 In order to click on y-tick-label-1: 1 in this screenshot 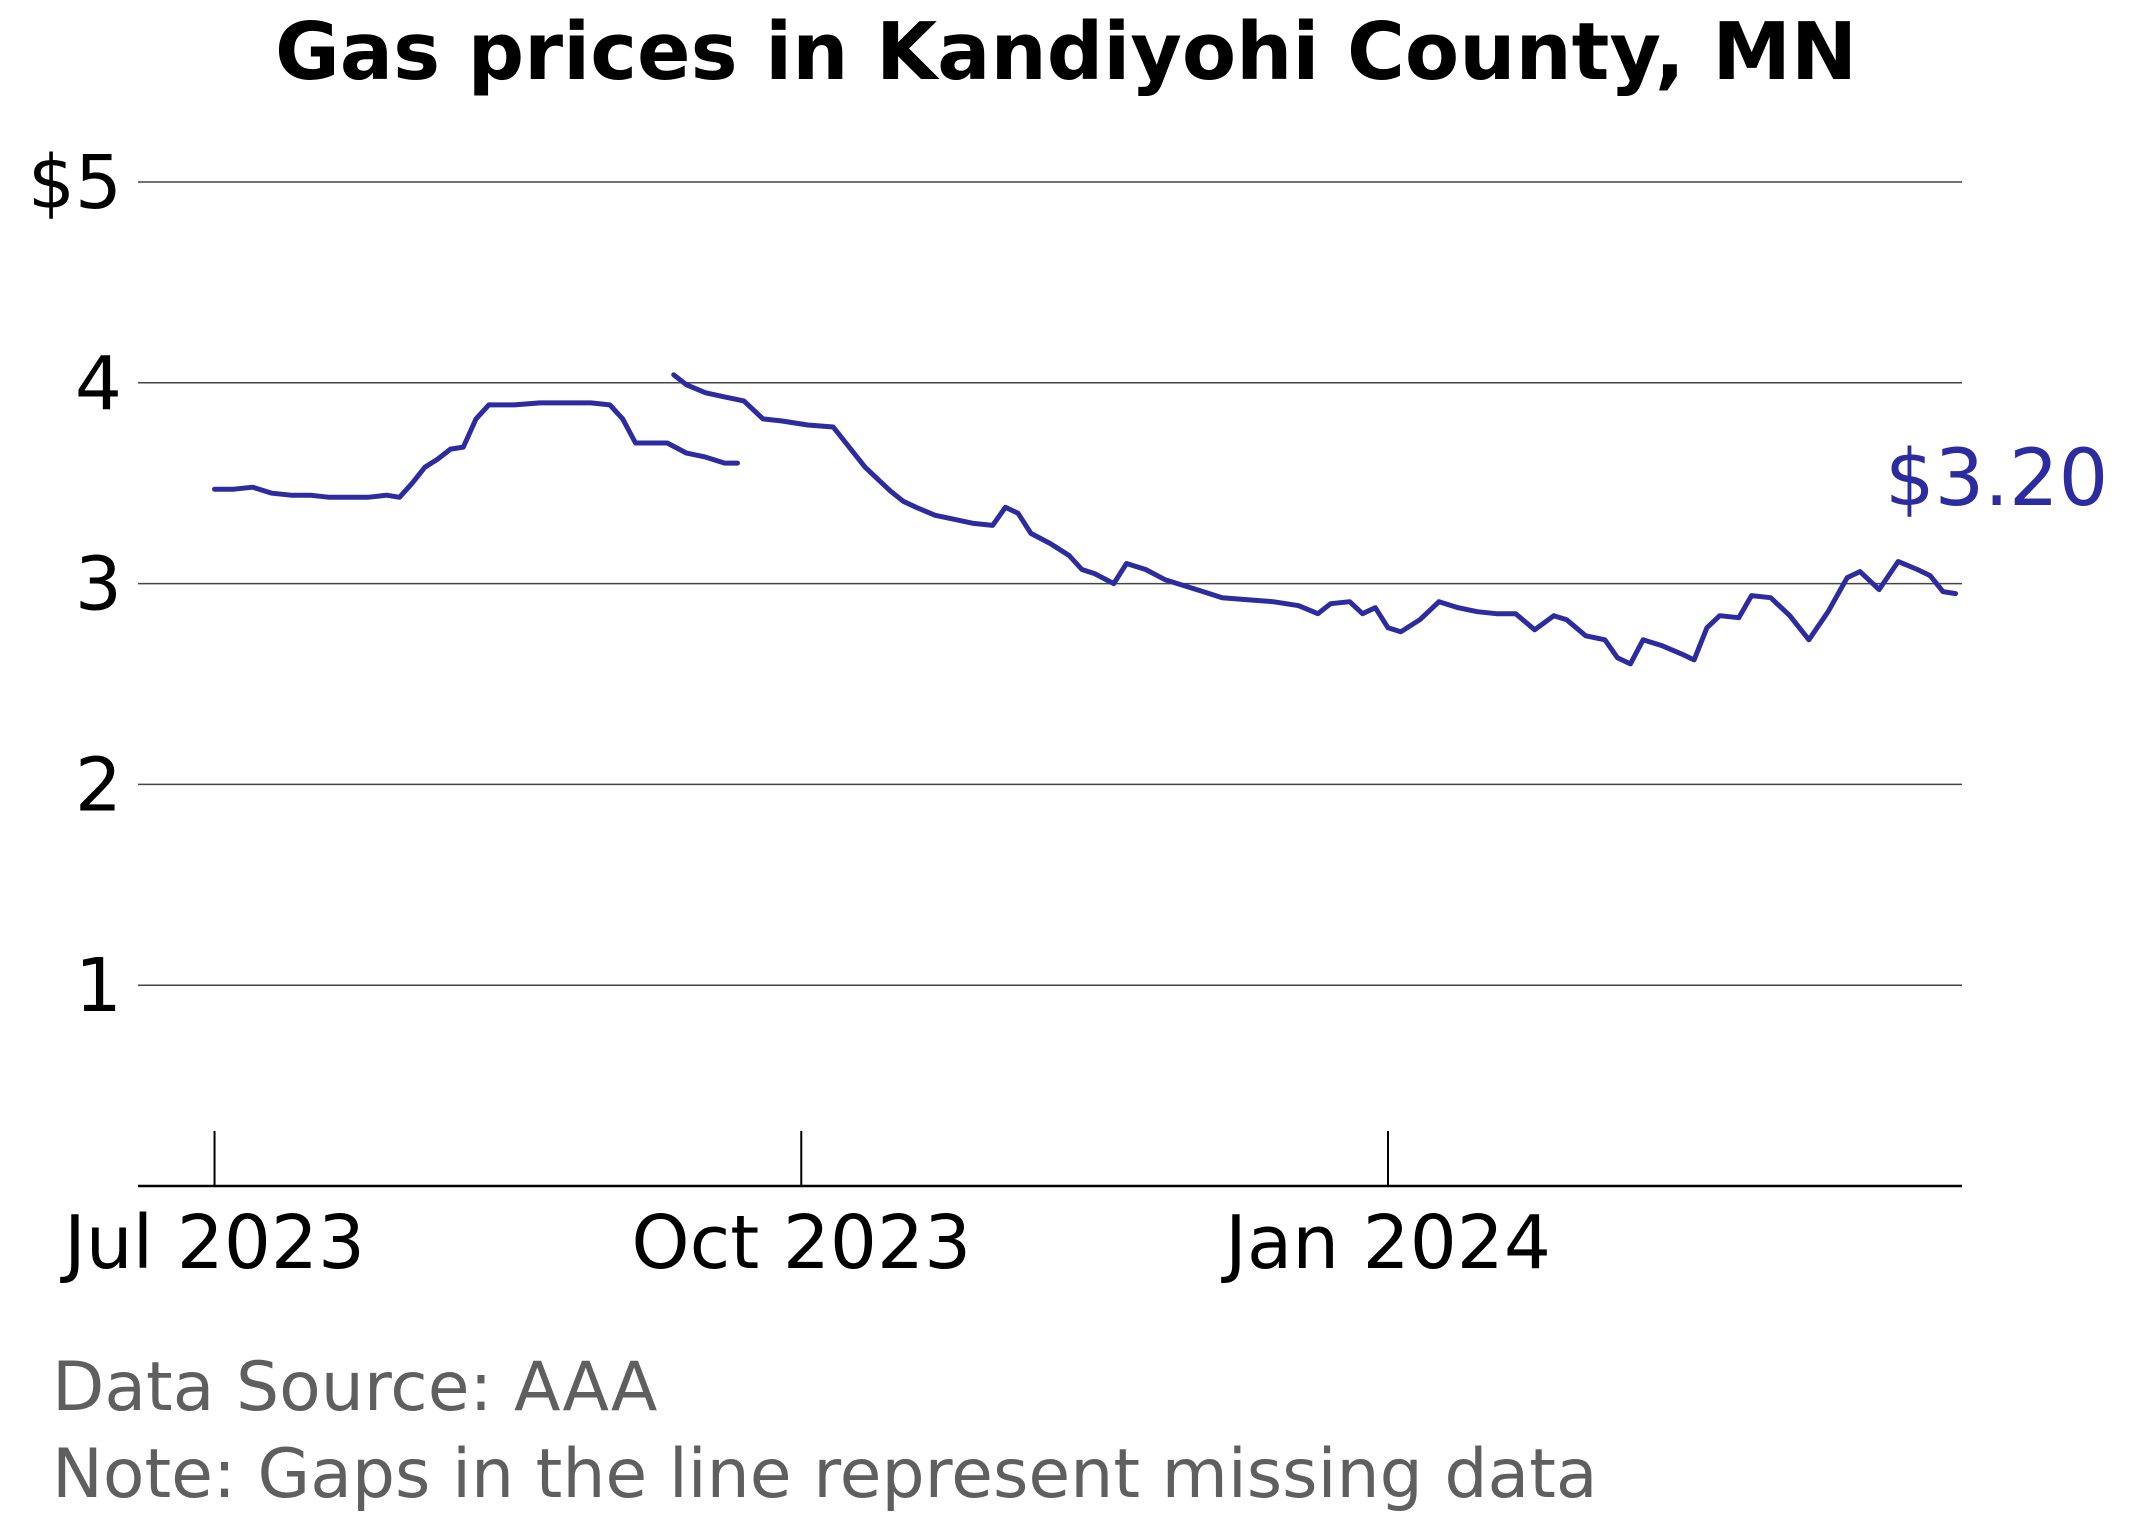, I will do `click(98, 986)`.